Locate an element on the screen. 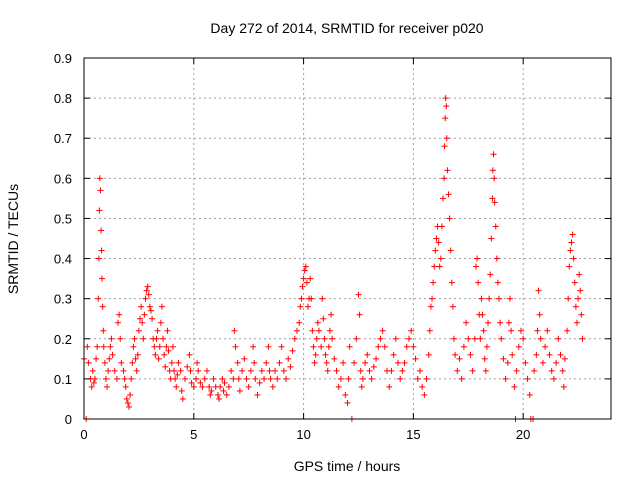 The height and width of the screenshot is (480, 640). y-axis-label: SRMTID / TECUs is located at coordinates (13, 239).